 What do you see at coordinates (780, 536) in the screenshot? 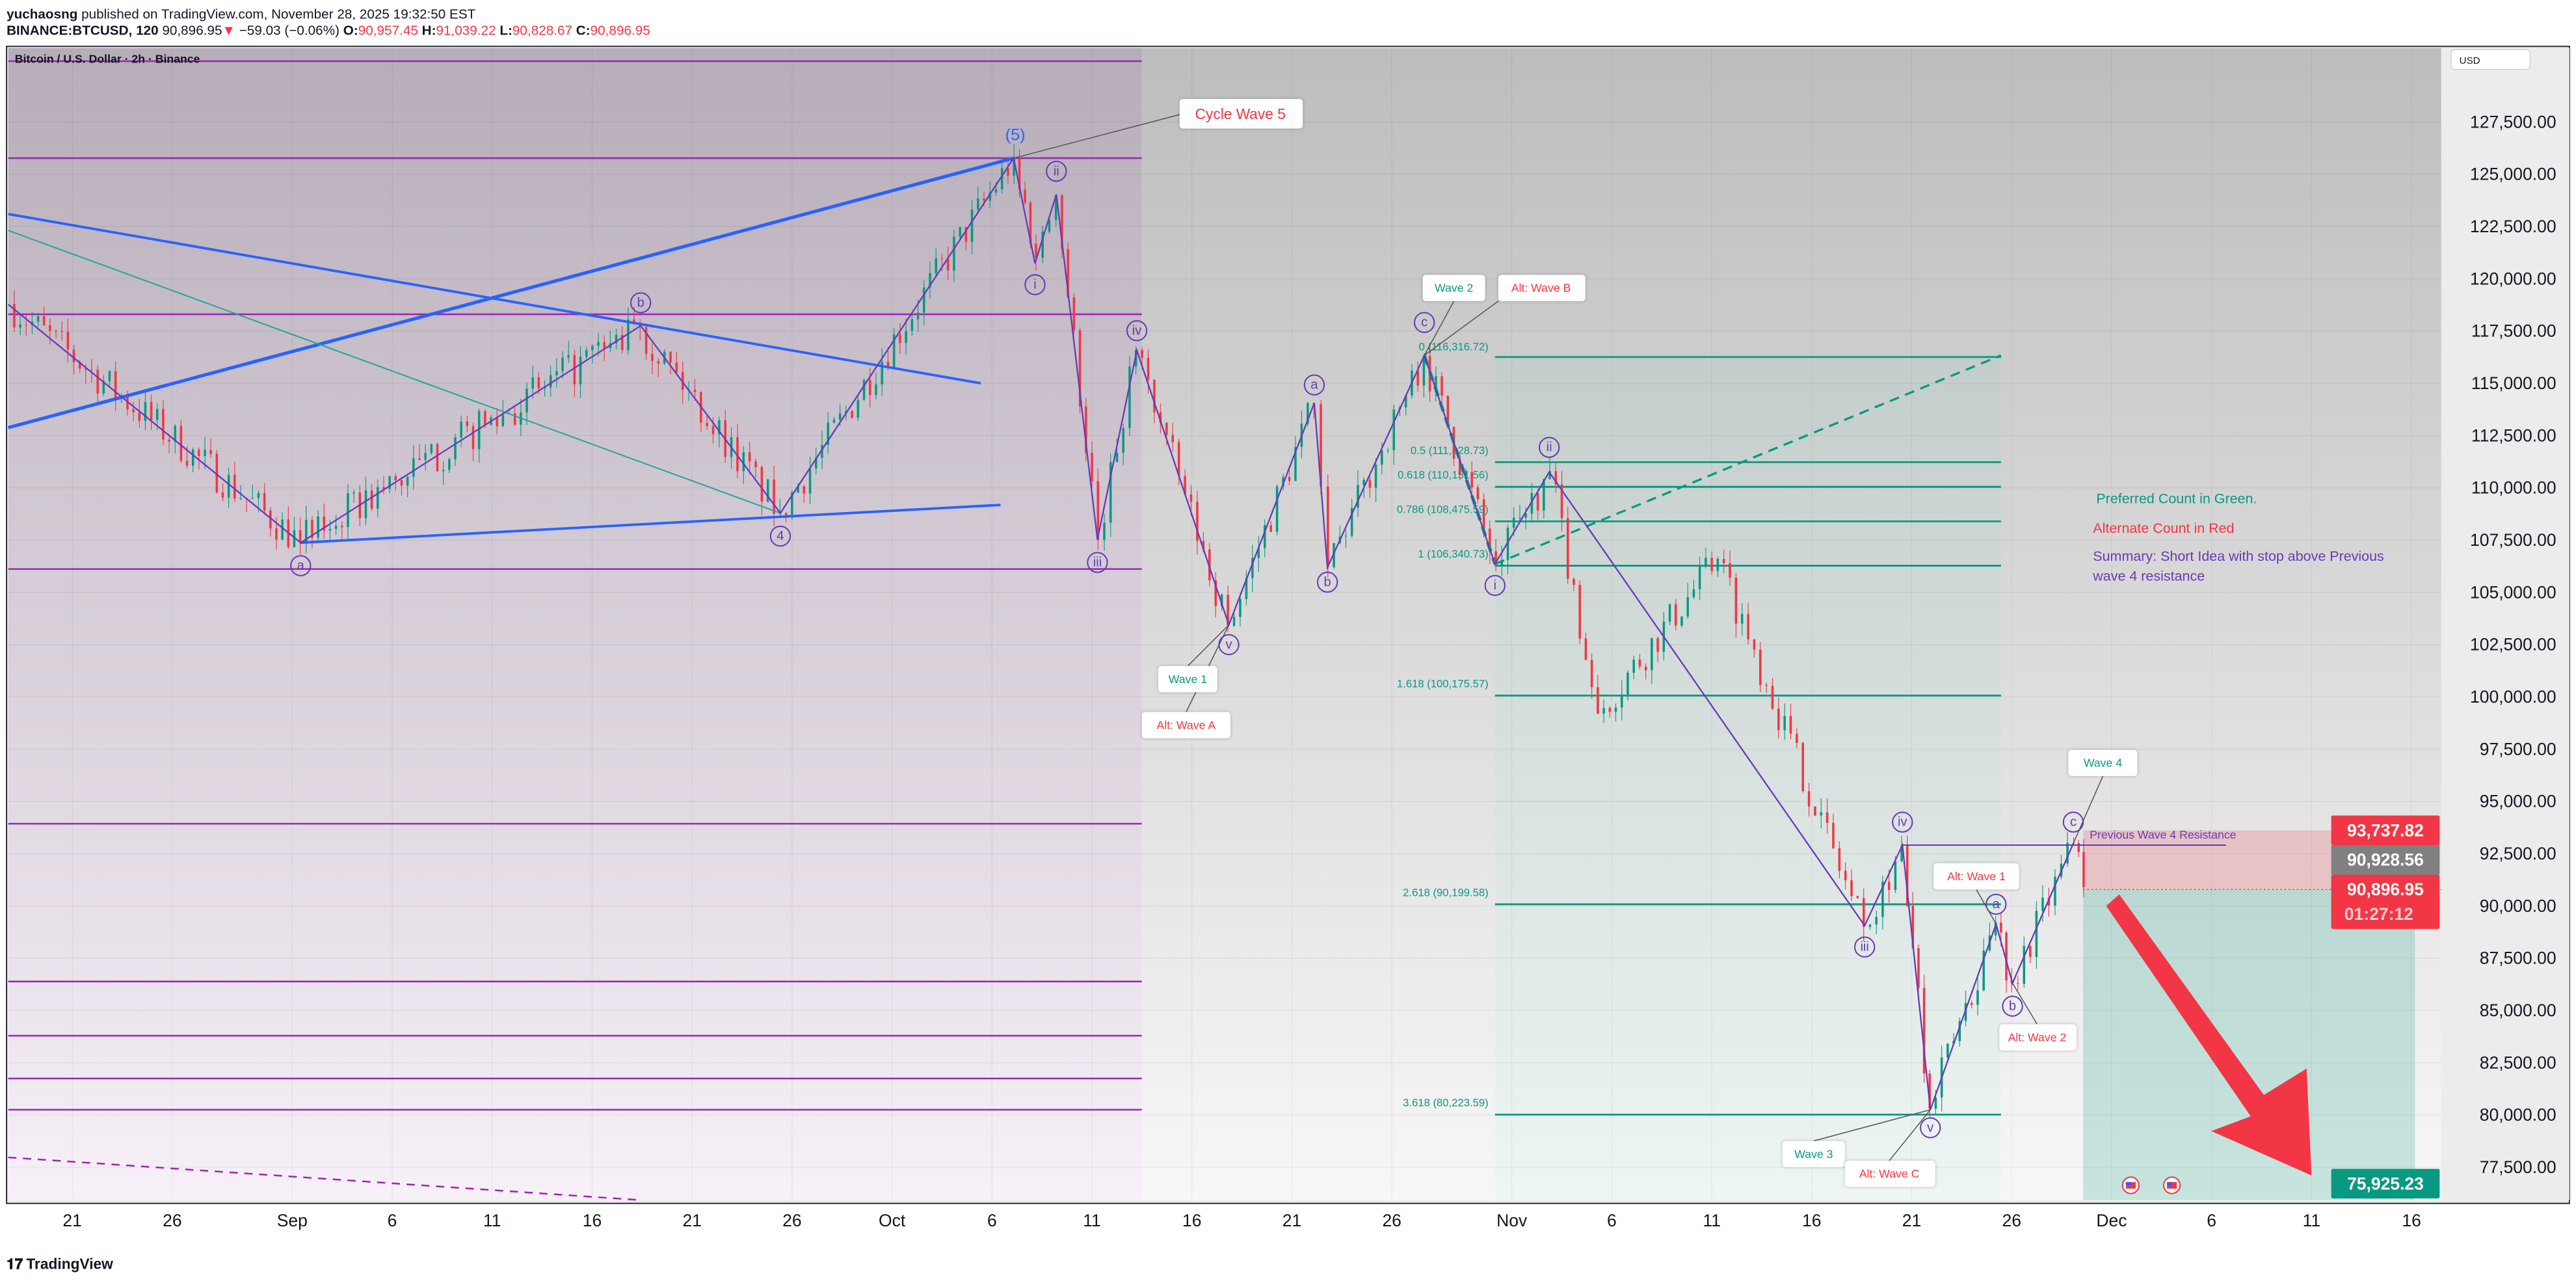
I see `svg-text: 4` at bounding box center [780, 536].